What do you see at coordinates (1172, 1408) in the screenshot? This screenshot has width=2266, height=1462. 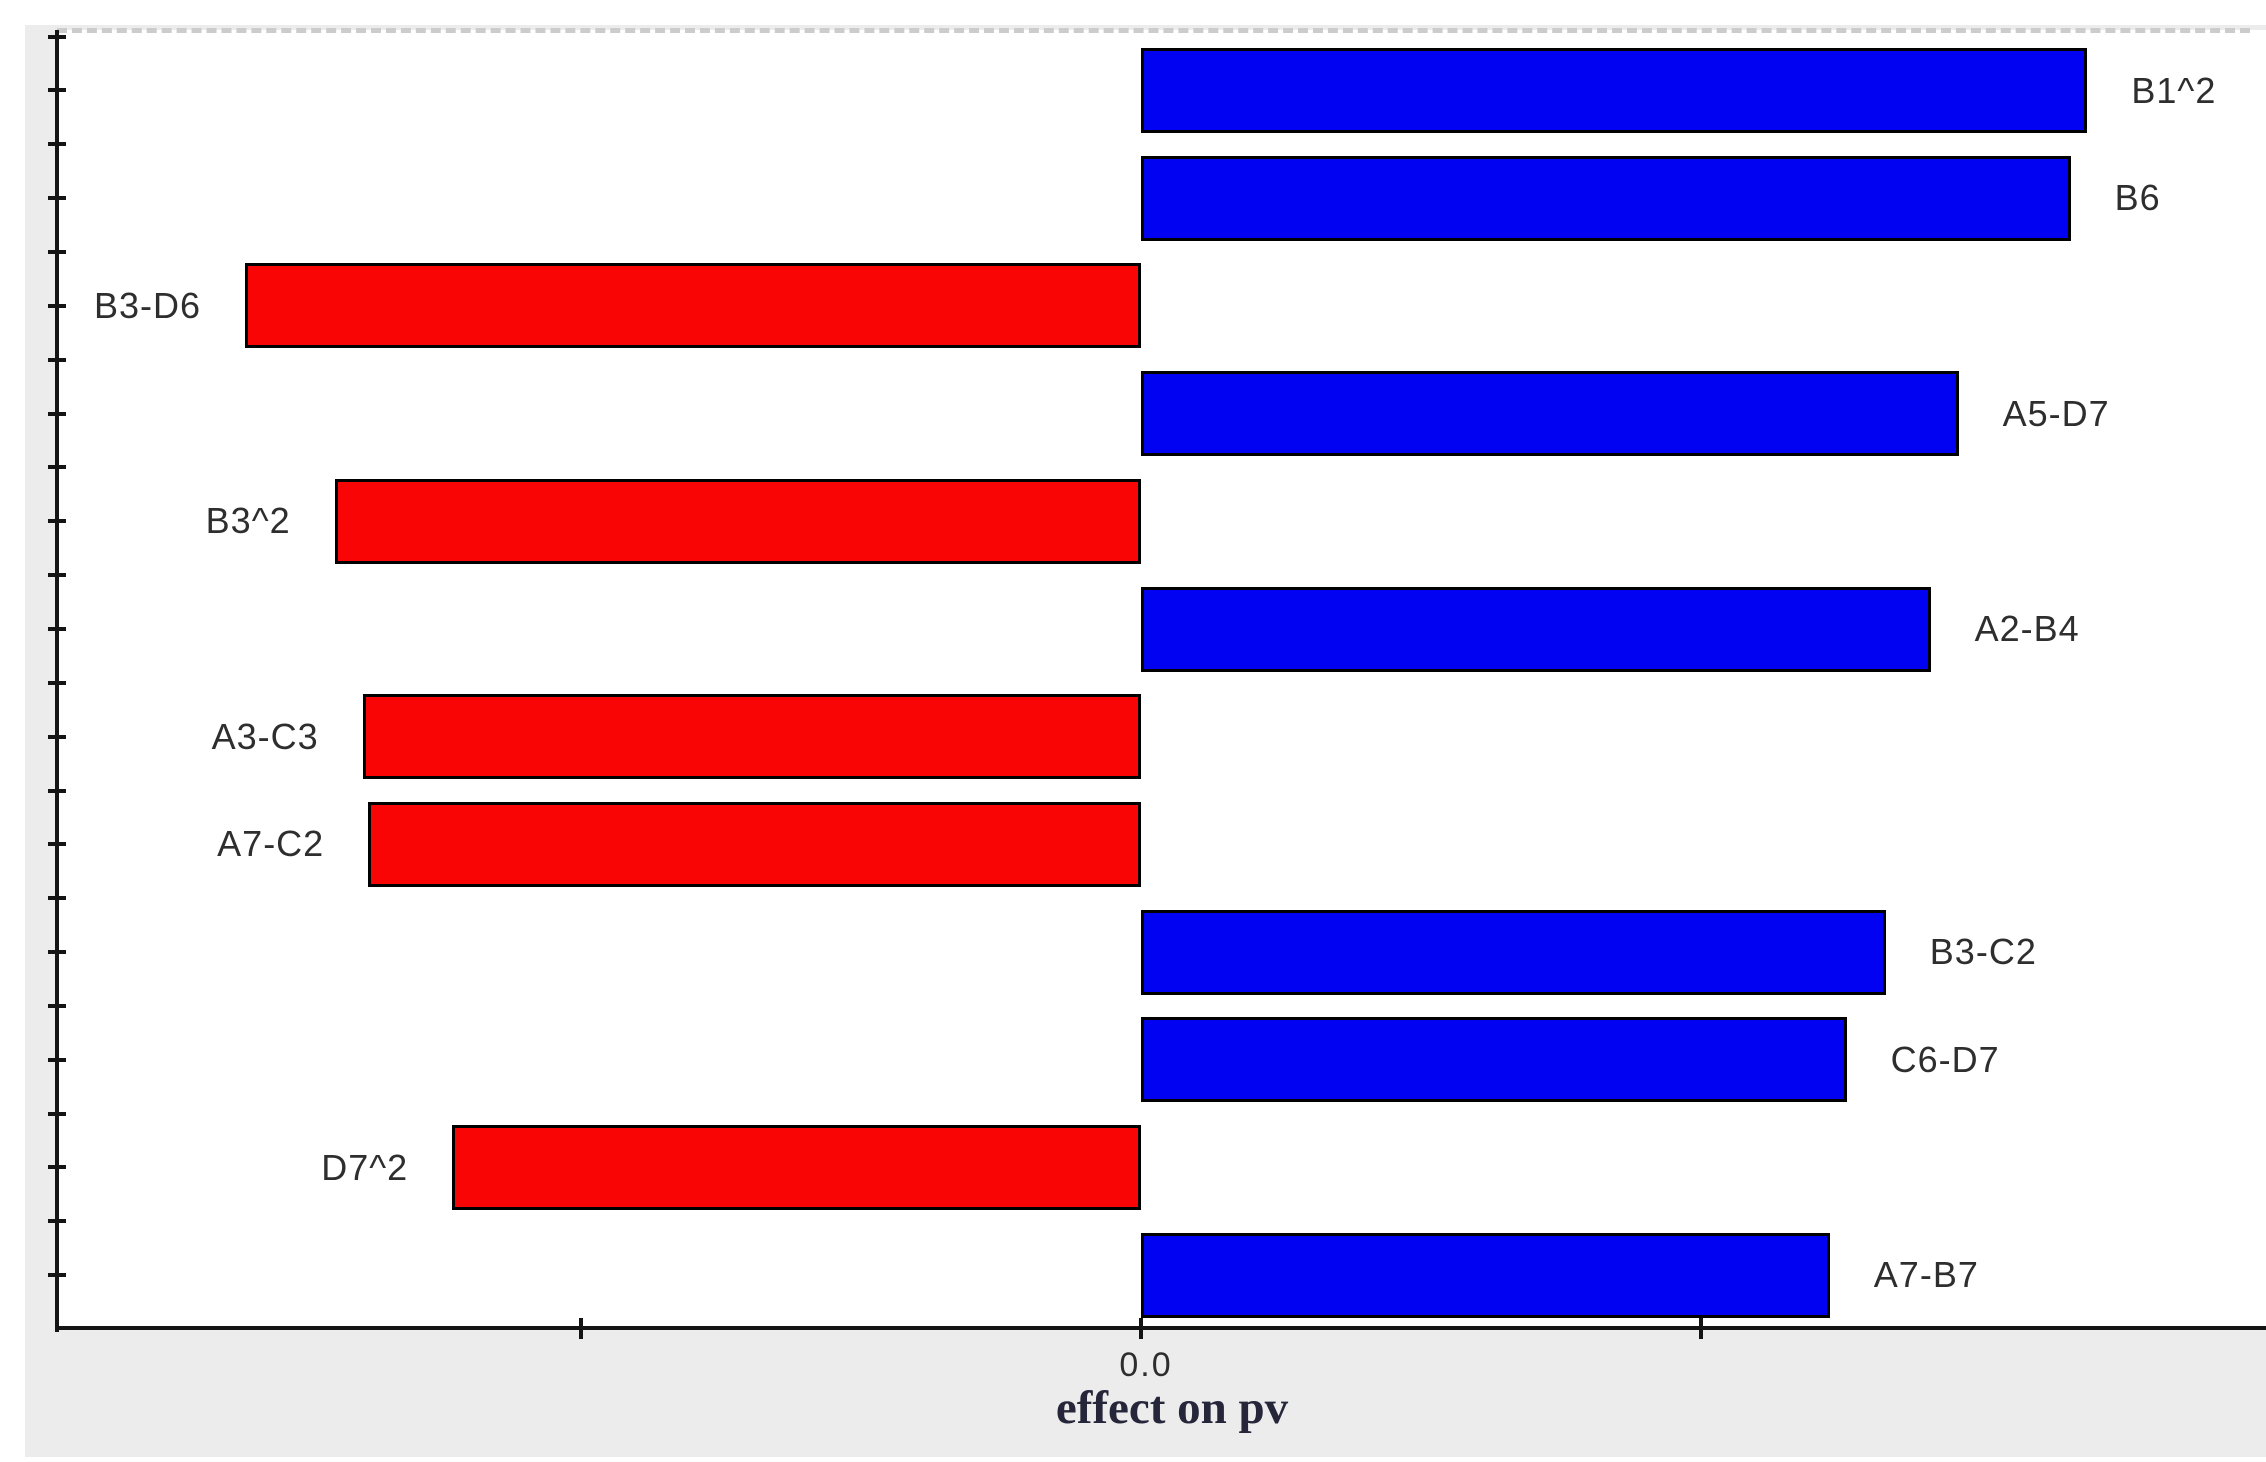 I see `x-axis-title: effect on pv` at bounding box center [1172, 1408].